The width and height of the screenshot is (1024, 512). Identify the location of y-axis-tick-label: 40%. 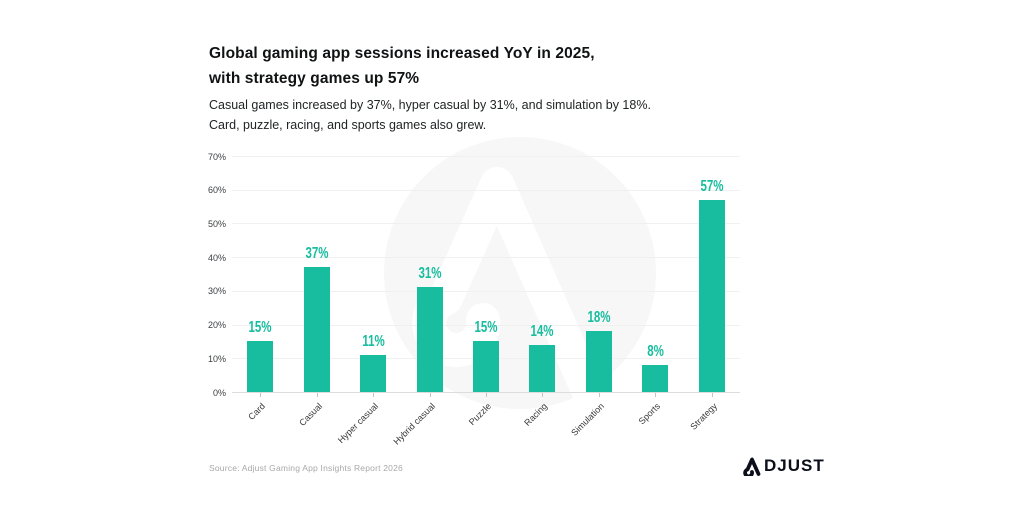
(216, 257).